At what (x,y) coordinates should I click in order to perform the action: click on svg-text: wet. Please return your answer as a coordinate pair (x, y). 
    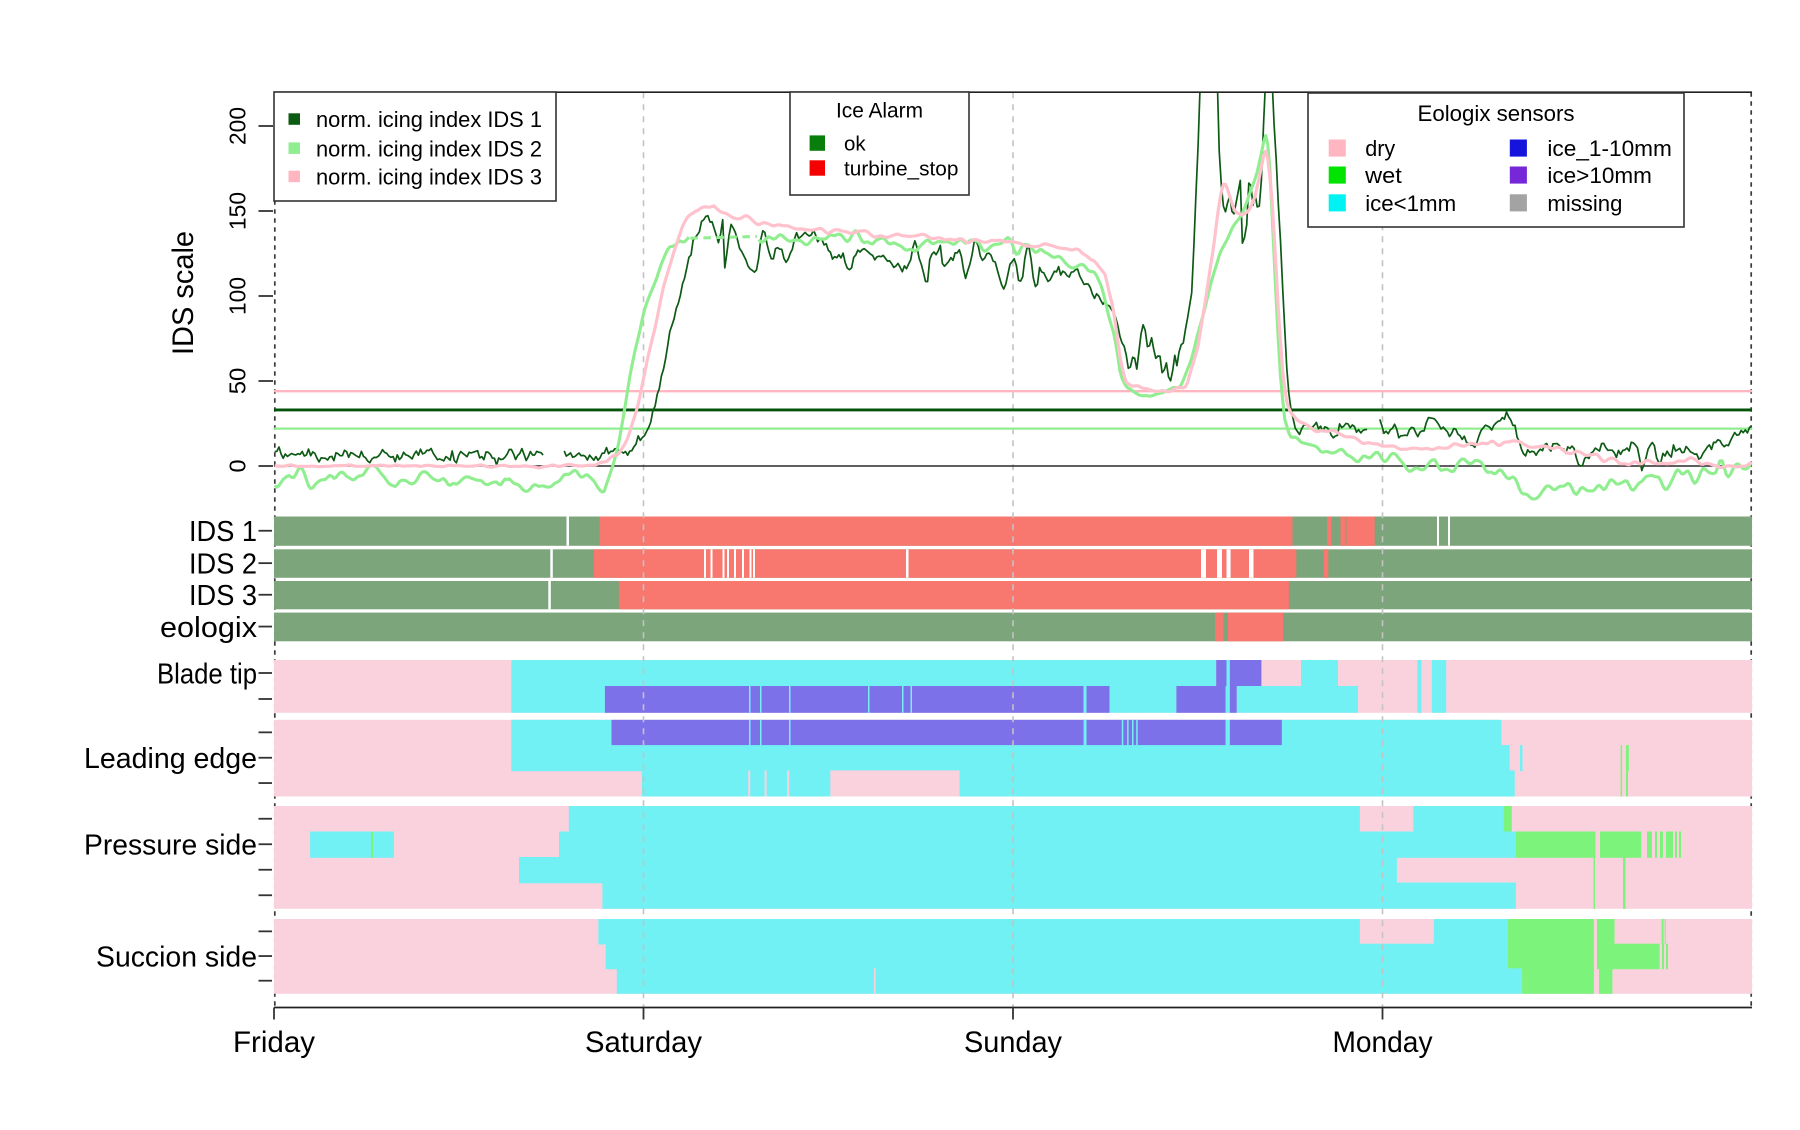
    Looking at the image, I should click on (1383, 175).